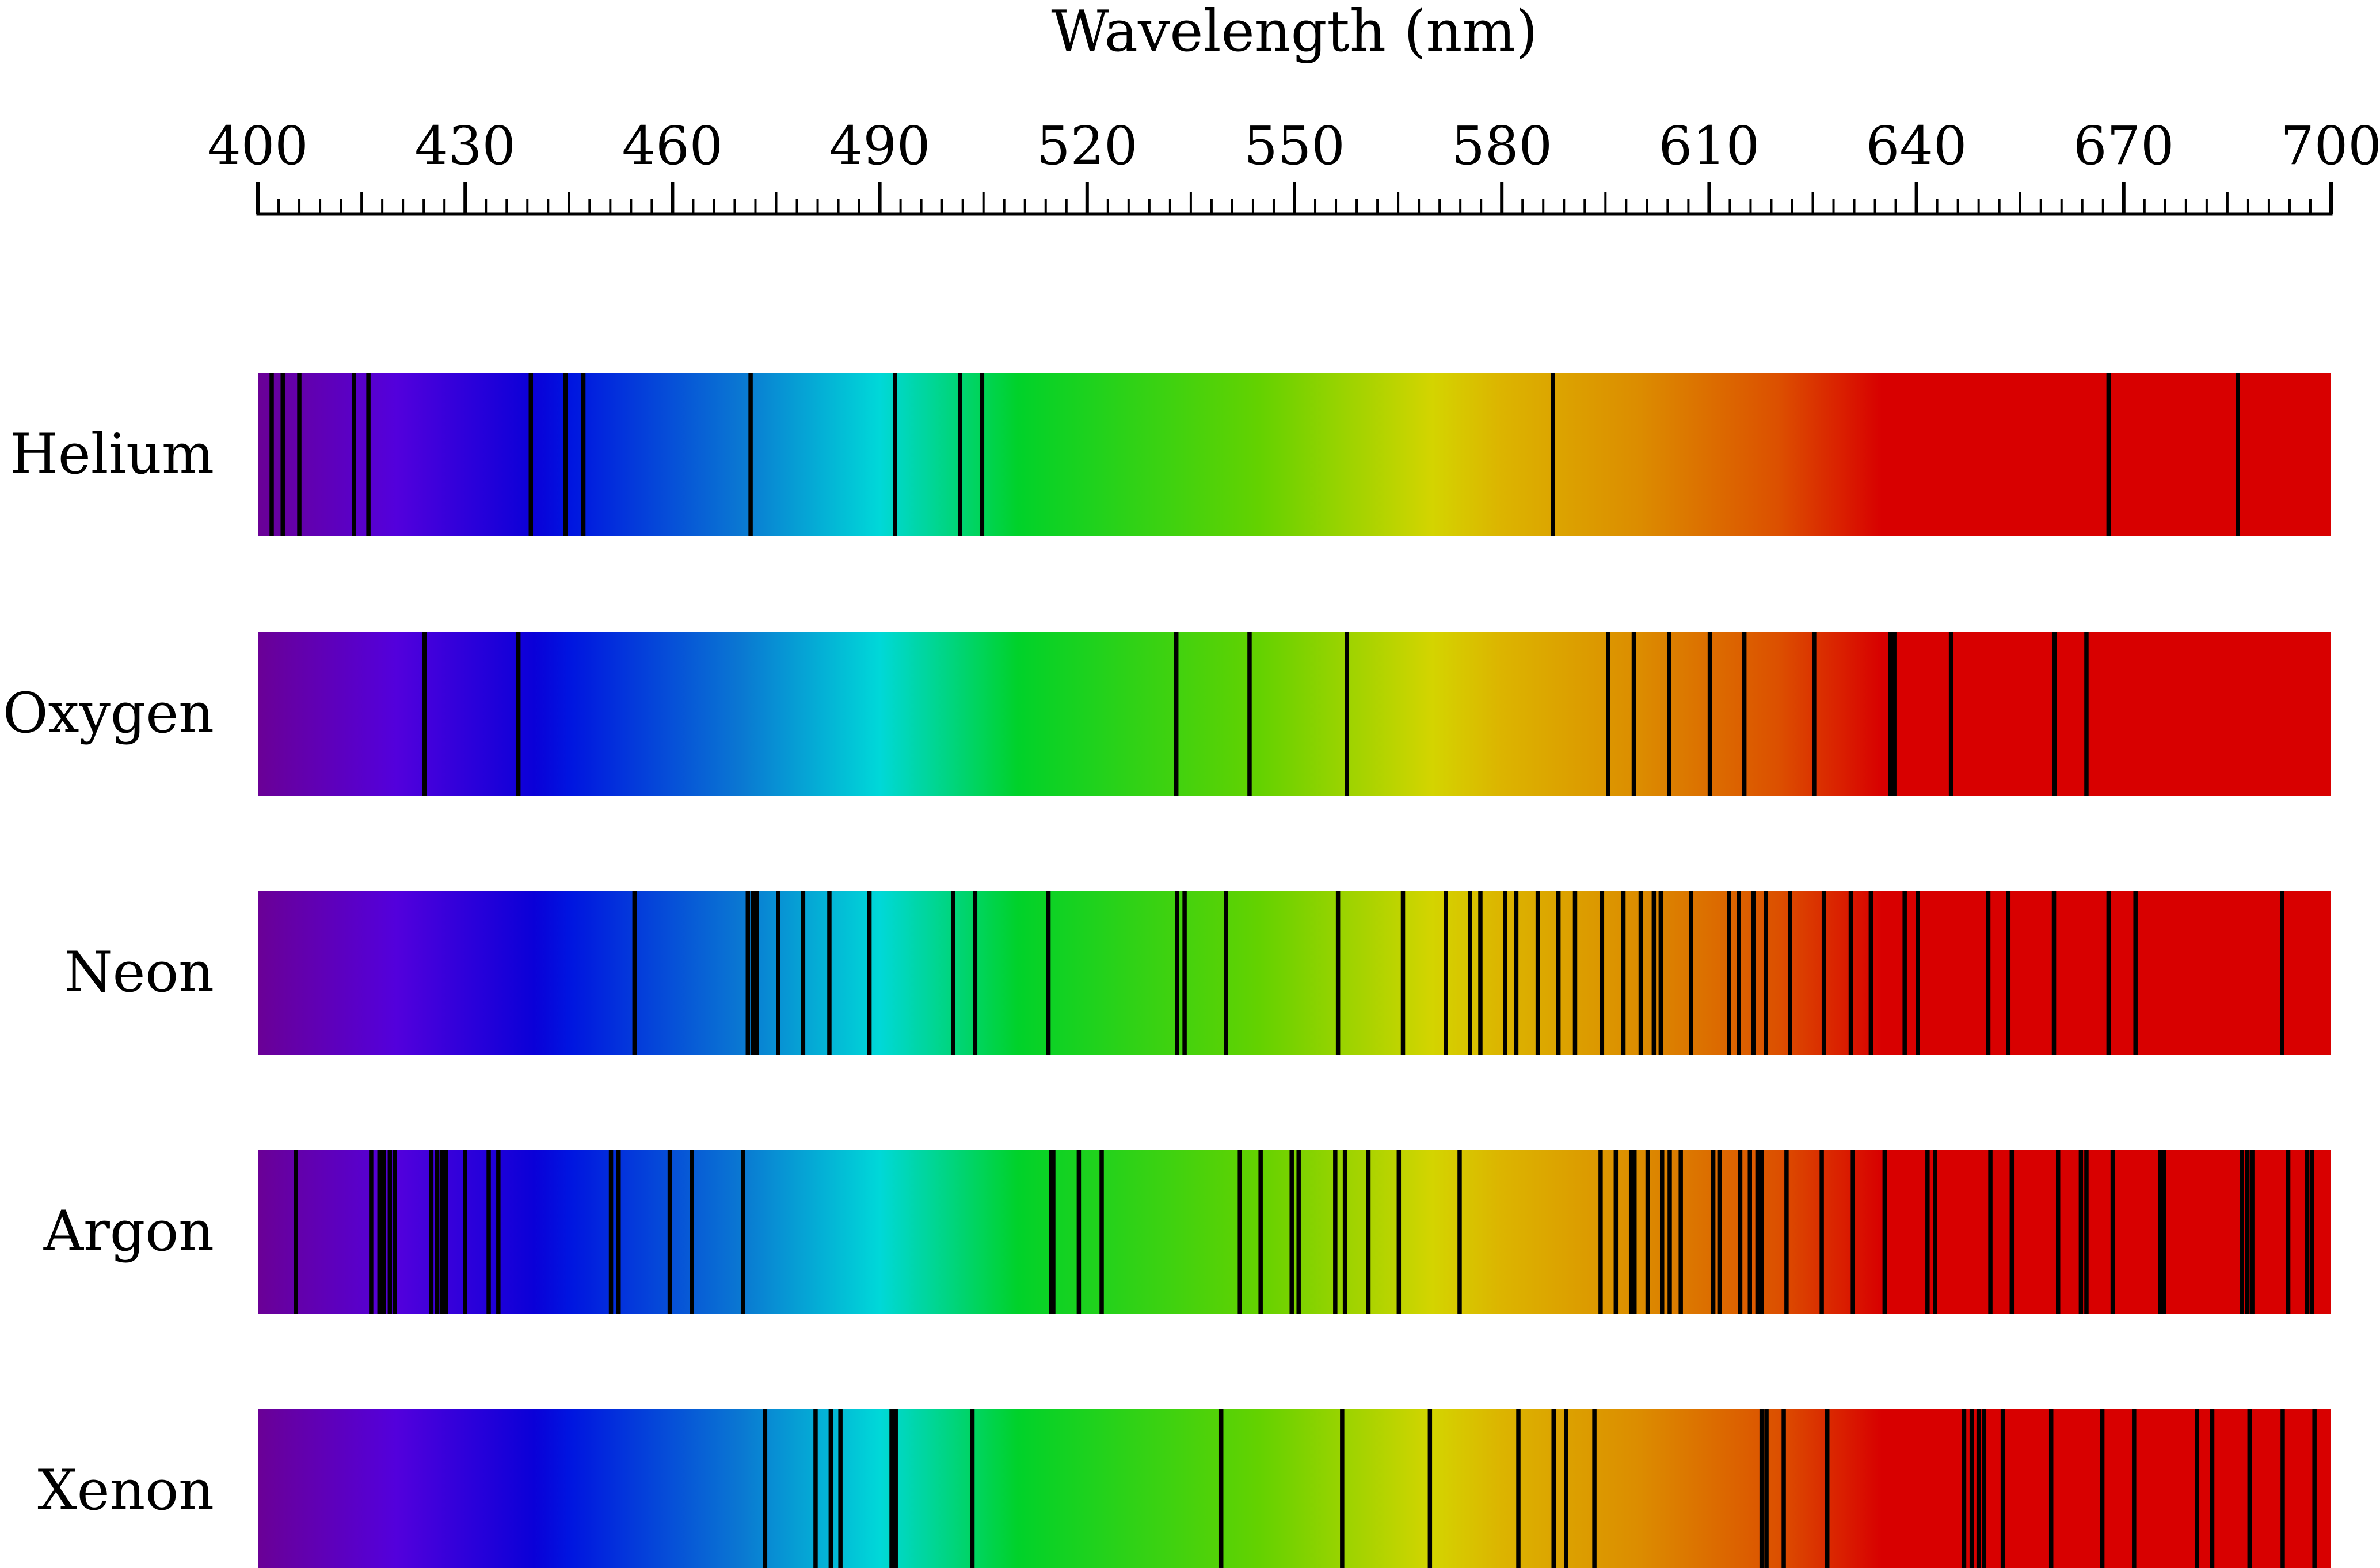 Image resolution: width=2380 pixels, height=1568 pixels. Describe the element at coordinates (139, 972) in the screenshot. I see `element-label: Neon` at that location.